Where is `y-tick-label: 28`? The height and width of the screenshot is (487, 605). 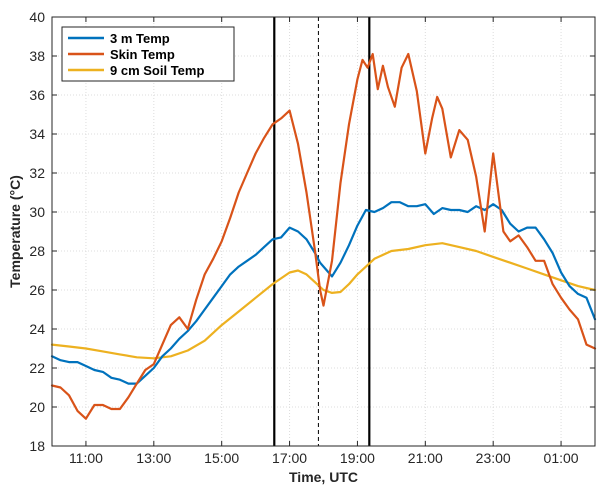
y-tick-label: 28 is located at coordinates (37, 251).